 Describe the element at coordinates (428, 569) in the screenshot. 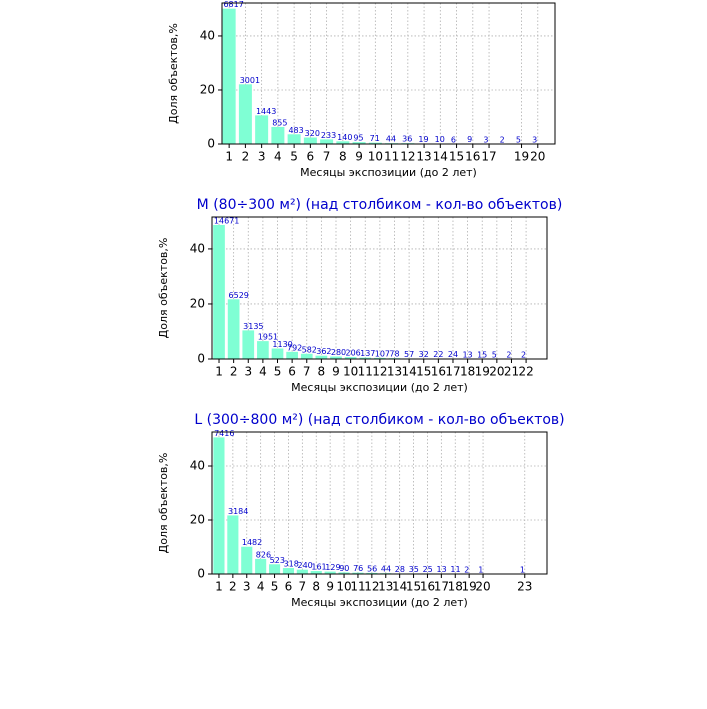

I see `count-label: 25` at that location.